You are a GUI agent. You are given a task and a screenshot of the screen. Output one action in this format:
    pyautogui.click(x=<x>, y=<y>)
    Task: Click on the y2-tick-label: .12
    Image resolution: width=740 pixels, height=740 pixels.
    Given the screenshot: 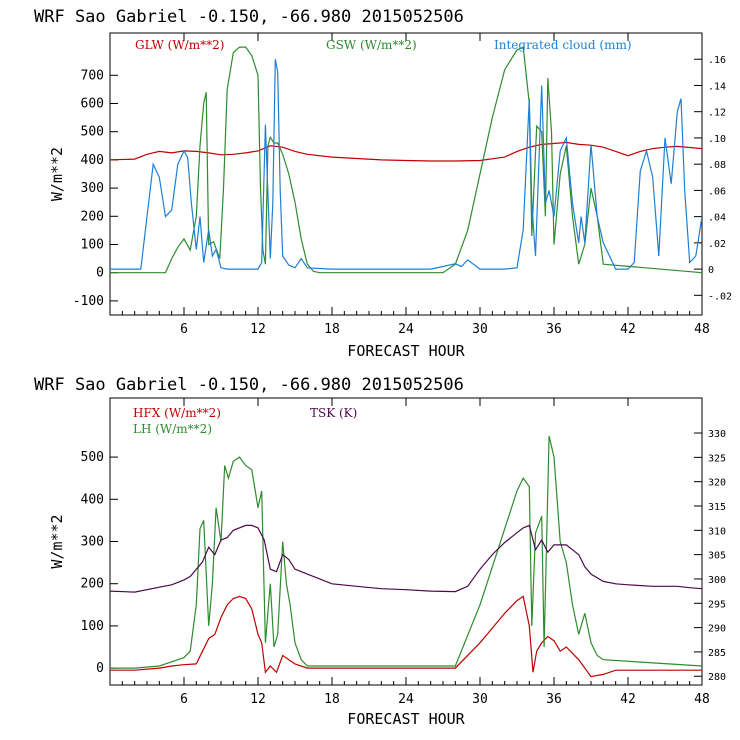 What is the action you would take?
    pyautogui.click(x=717, y=113)
    